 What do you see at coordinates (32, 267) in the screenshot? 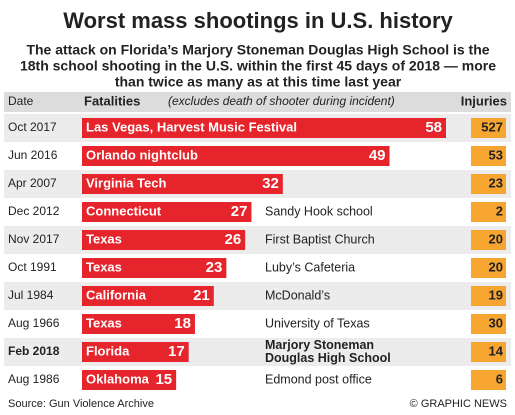
I see `date: Oct 1991` at bounding box center [32, 267].